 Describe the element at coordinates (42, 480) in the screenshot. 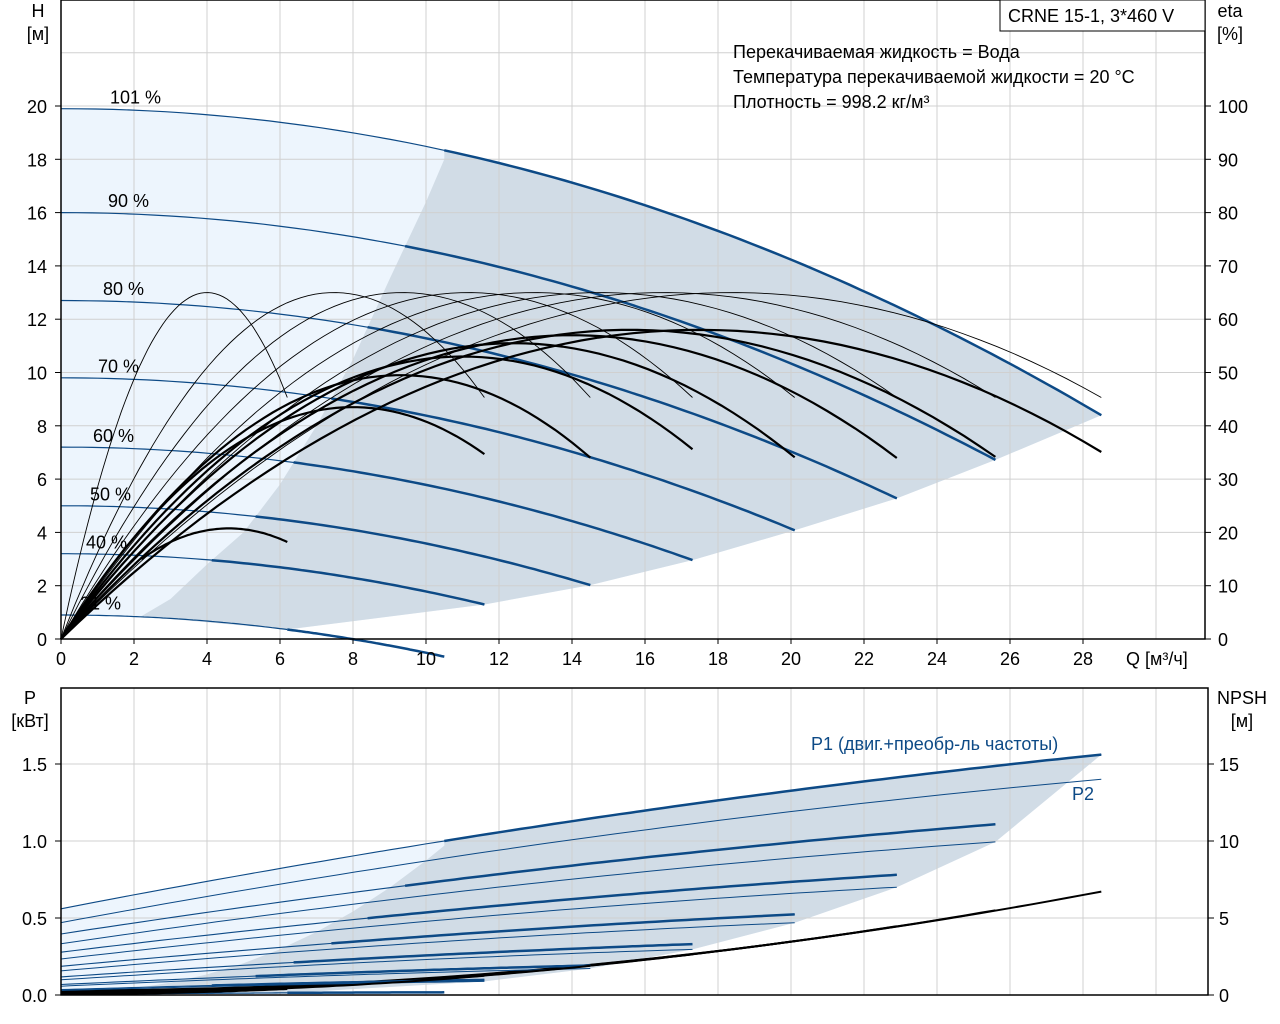

I see `y-tick-label: 6` at that location.